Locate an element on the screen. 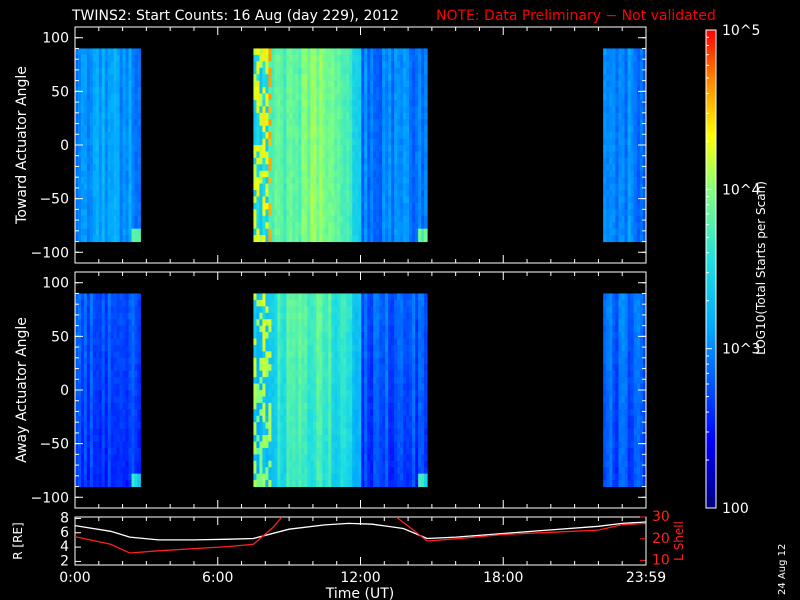 This screenshot has width=800, height=600. y-tick-label: −50 is located at coordinates (54, 200).